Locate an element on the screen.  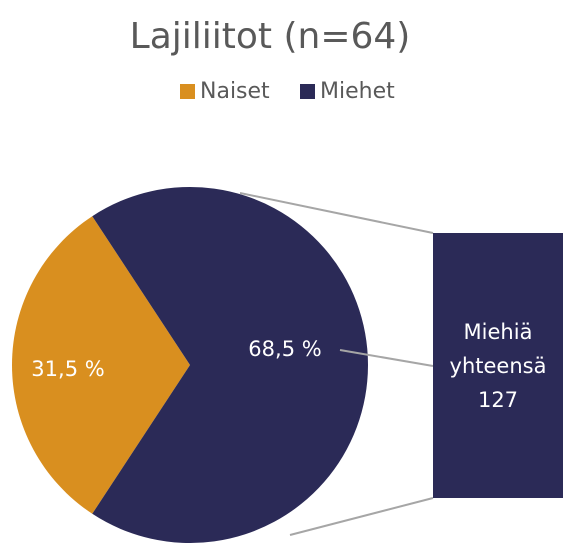
data-label: 68,5 % is located at coordinates (284, 349).